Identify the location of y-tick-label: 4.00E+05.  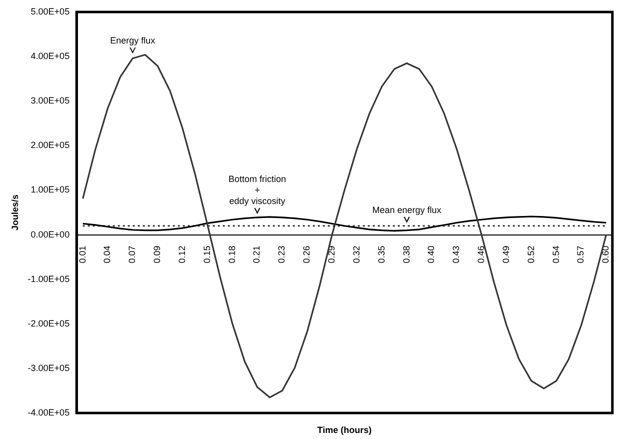
(50, 56).